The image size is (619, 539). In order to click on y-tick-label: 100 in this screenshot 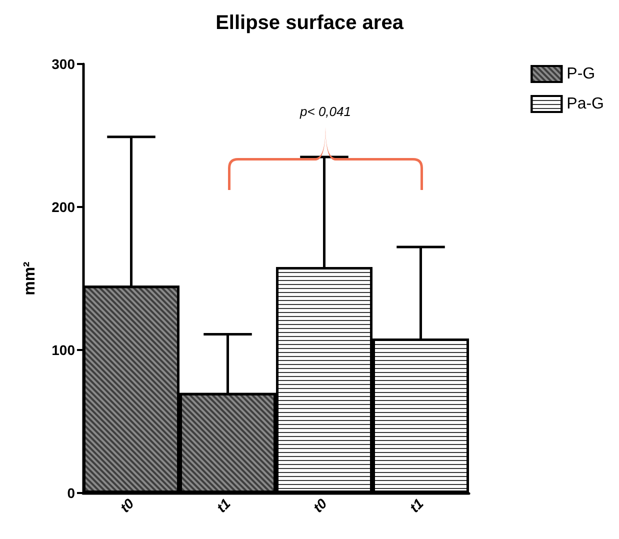, I will do `click(64, 350)`.